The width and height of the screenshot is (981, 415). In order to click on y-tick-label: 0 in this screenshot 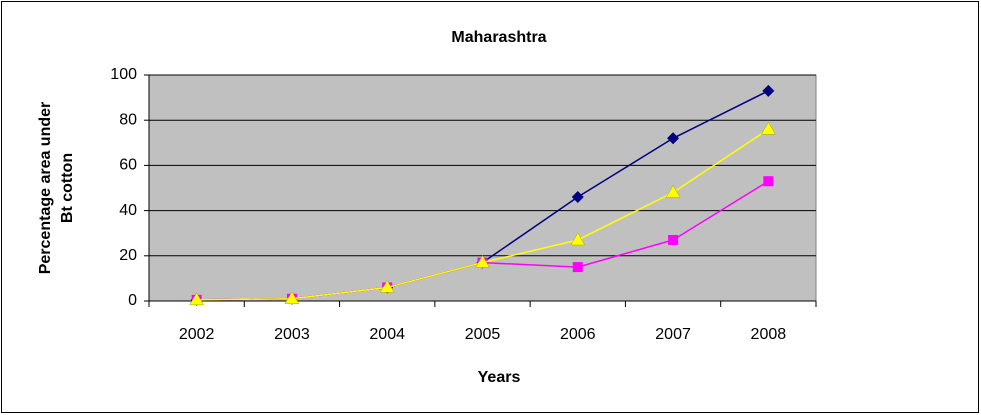, I will do `click(132, 300)`.